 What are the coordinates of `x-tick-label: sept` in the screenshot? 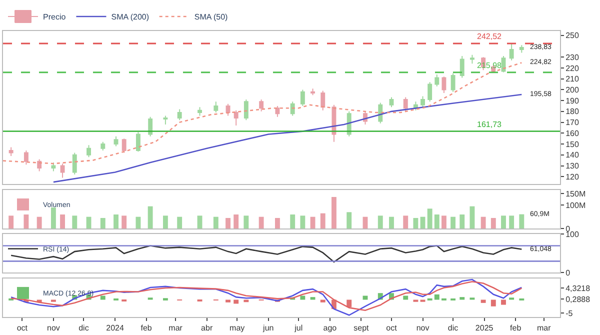 It's located at (362, 328).